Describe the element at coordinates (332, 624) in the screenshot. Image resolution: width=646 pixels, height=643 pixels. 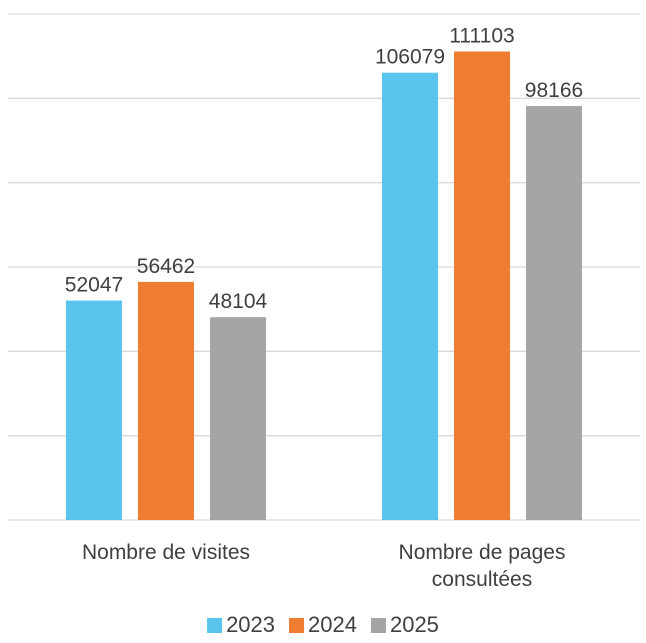
I see `legend-label-2024: 2024` at that location.